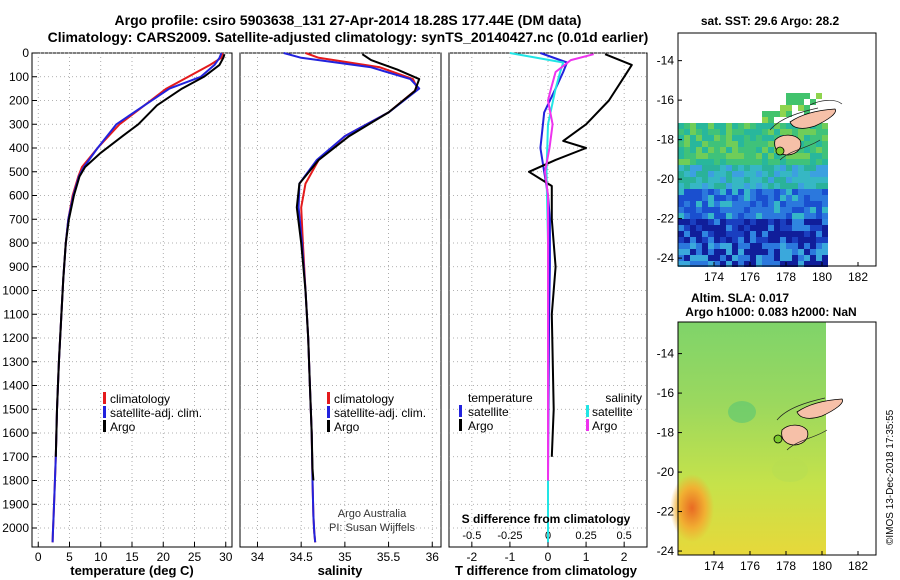 Image resolution: width=900 pixels, height=580 pixels. I want to click on sst-argo-marker, so click(780, 151).